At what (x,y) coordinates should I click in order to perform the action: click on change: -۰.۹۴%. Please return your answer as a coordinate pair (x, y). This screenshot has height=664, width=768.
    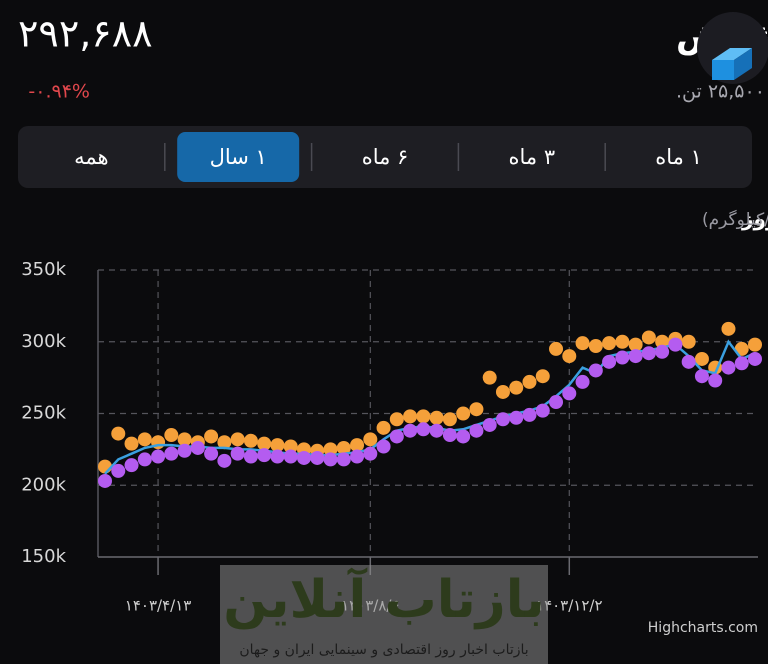
    Looking at the image, I should click on (59, 92).